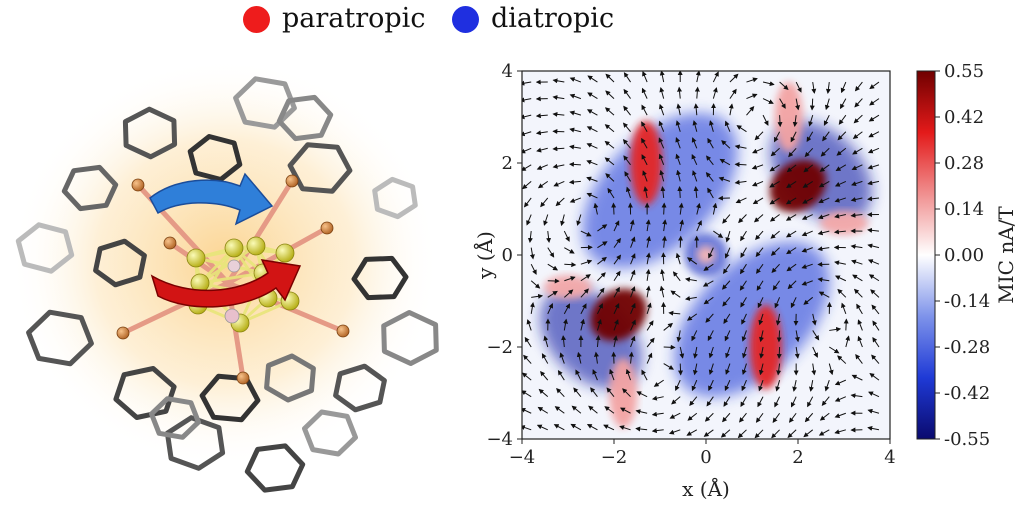 The width and height of the screenshot is (1024, 507). I want to click on x-axis-label: x (Å), so click(706, 488).